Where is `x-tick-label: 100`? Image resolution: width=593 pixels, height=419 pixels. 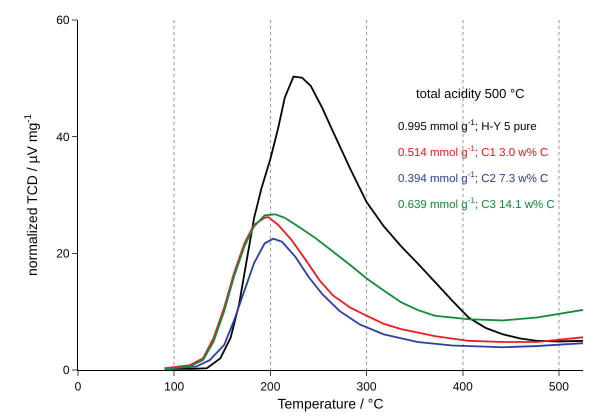
x-tick-label: 100 is located at coordinates (174, 386).